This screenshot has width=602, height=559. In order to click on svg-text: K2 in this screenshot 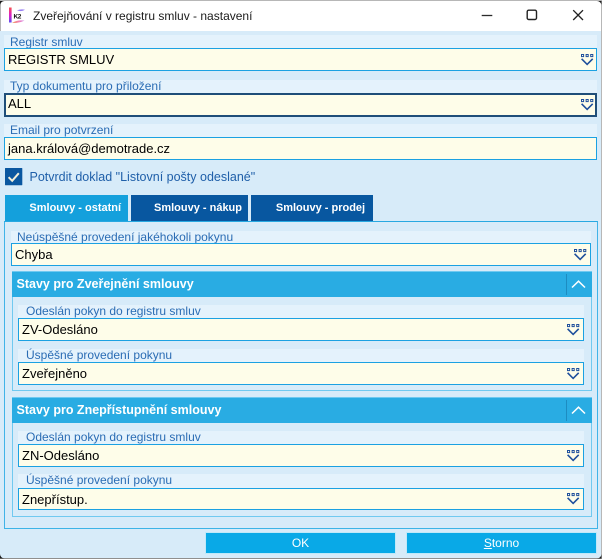, I will do `click(17, 16)`.